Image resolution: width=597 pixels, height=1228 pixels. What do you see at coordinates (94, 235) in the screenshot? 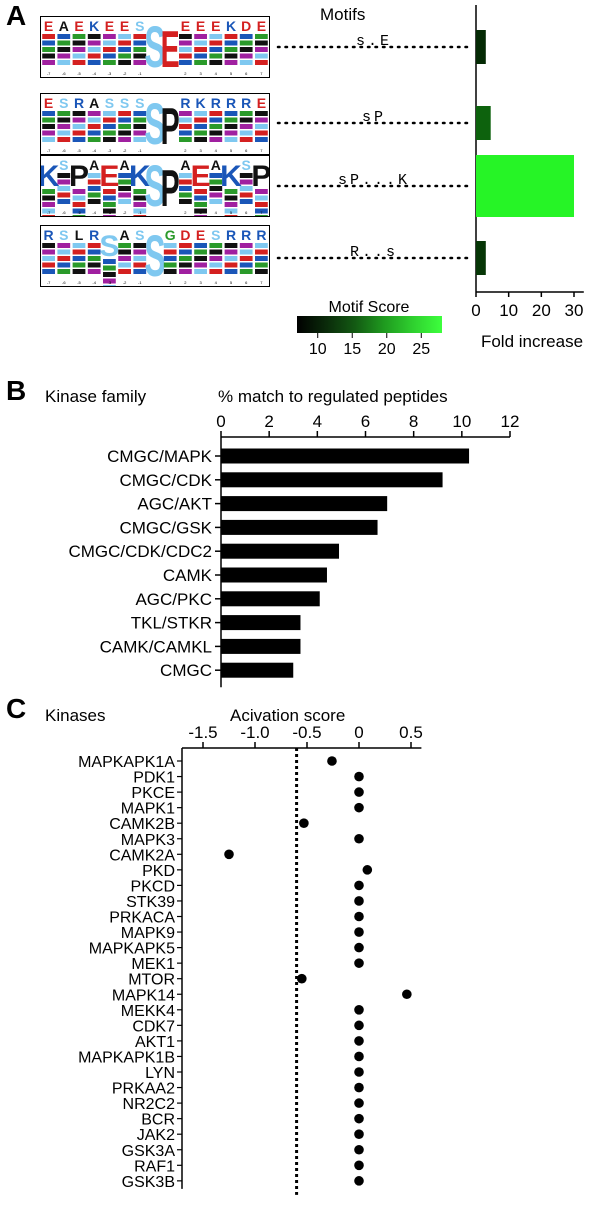
I see `logo-residue: R` at bounding box center [94, 235].